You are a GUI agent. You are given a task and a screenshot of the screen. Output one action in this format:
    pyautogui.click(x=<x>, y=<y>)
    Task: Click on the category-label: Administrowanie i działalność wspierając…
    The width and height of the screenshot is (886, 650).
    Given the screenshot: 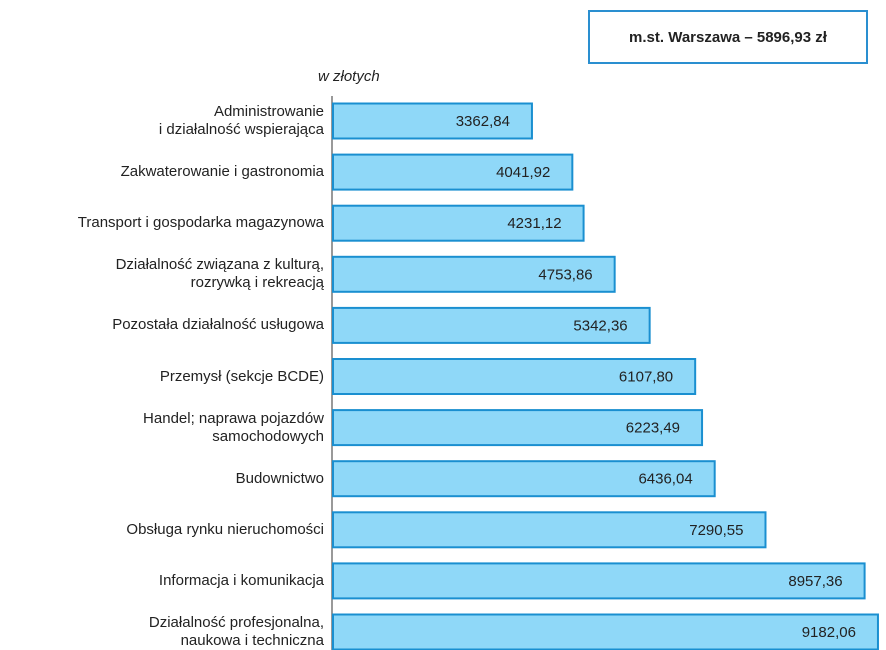 What is the action you would take?
    pyautogui.click(x=241, y=120)
    